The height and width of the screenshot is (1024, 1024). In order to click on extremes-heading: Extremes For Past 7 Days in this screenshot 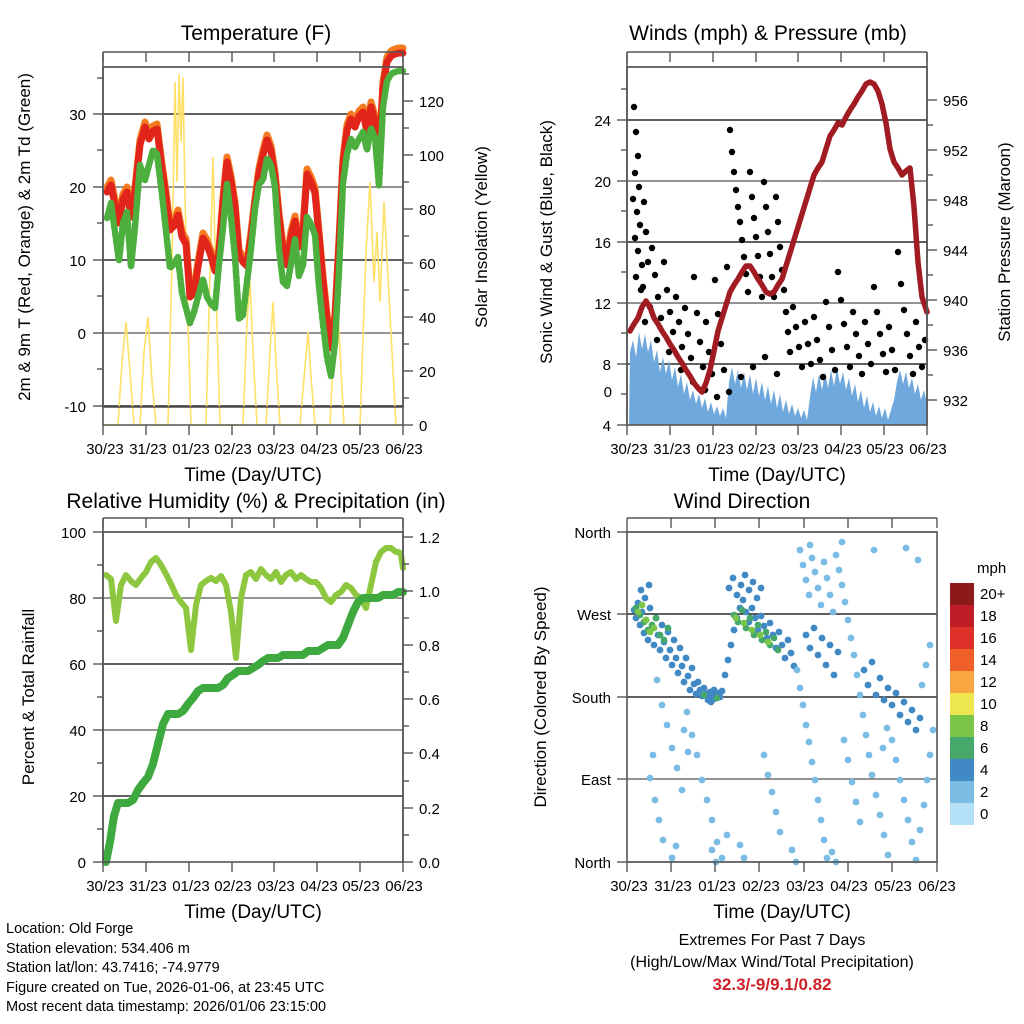, I will do `click(772, 940)`.